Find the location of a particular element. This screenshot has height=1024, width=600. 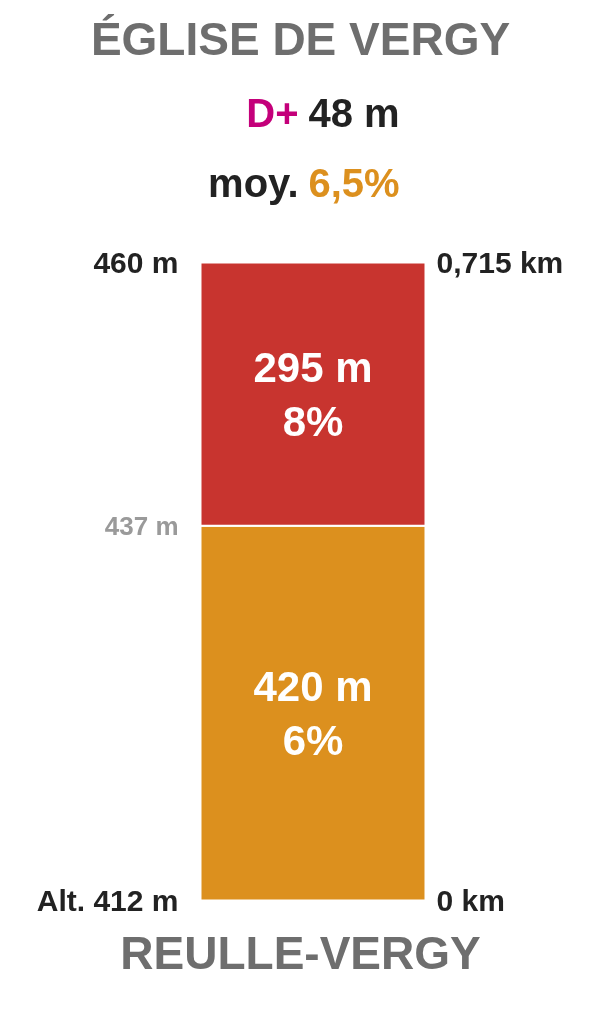

text: 0,715 km is located at coordinates (500, 262).